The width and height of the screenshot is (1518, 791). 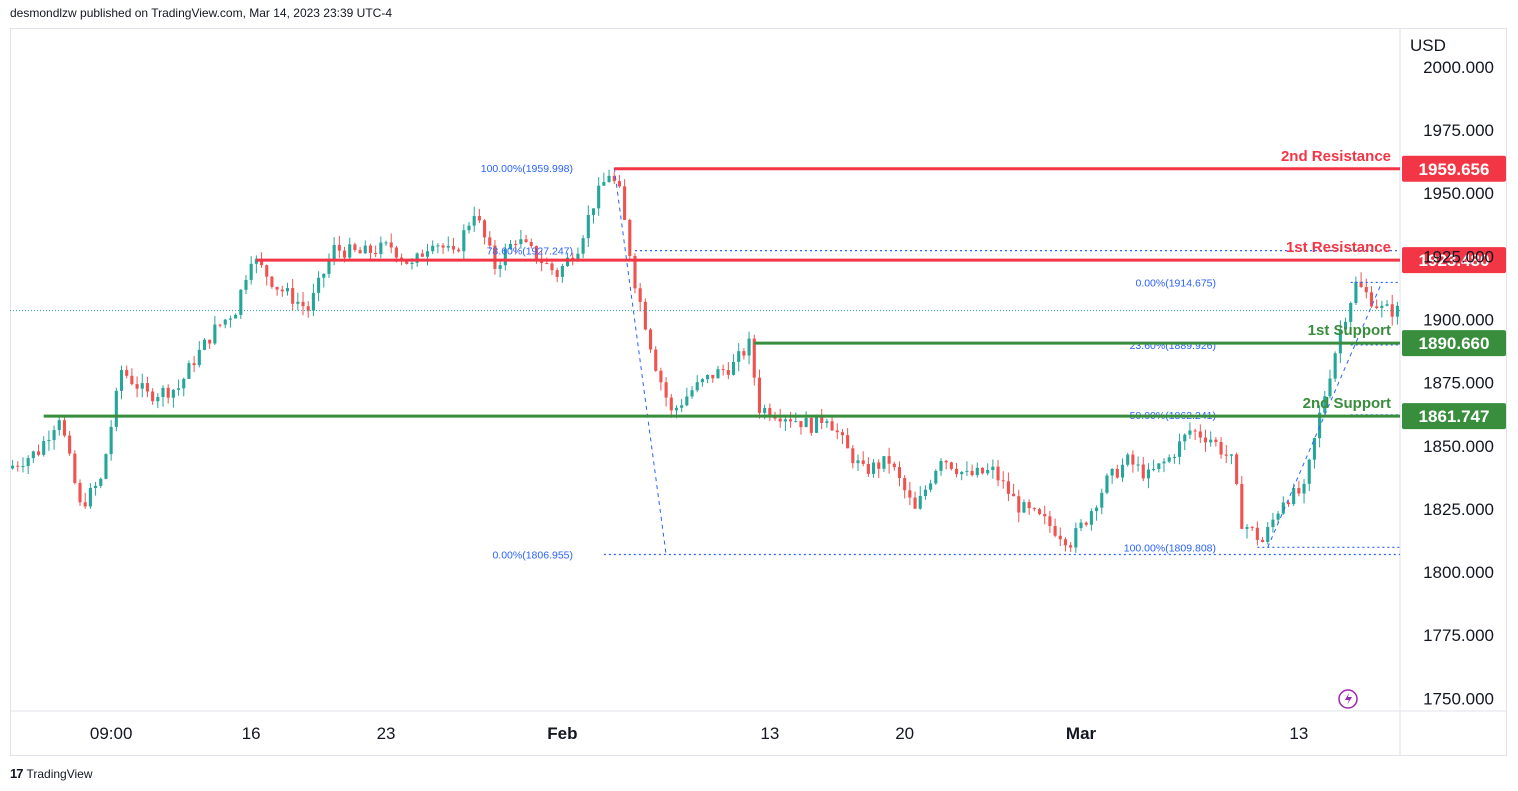 What do you see at coordinates (1458, 67) in the screenshot?
I see `y-tick-label: 2000.000` at bounding box center [1458, 67].